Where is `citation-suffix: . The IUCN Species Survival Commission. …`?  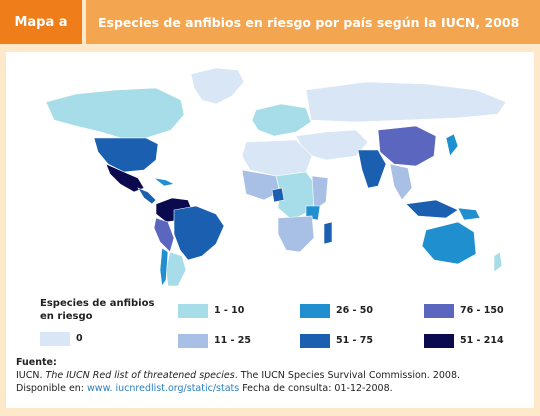 citation-suffix: . The IUCN Species Survival Commission. … is located at coordinates (347, 375).